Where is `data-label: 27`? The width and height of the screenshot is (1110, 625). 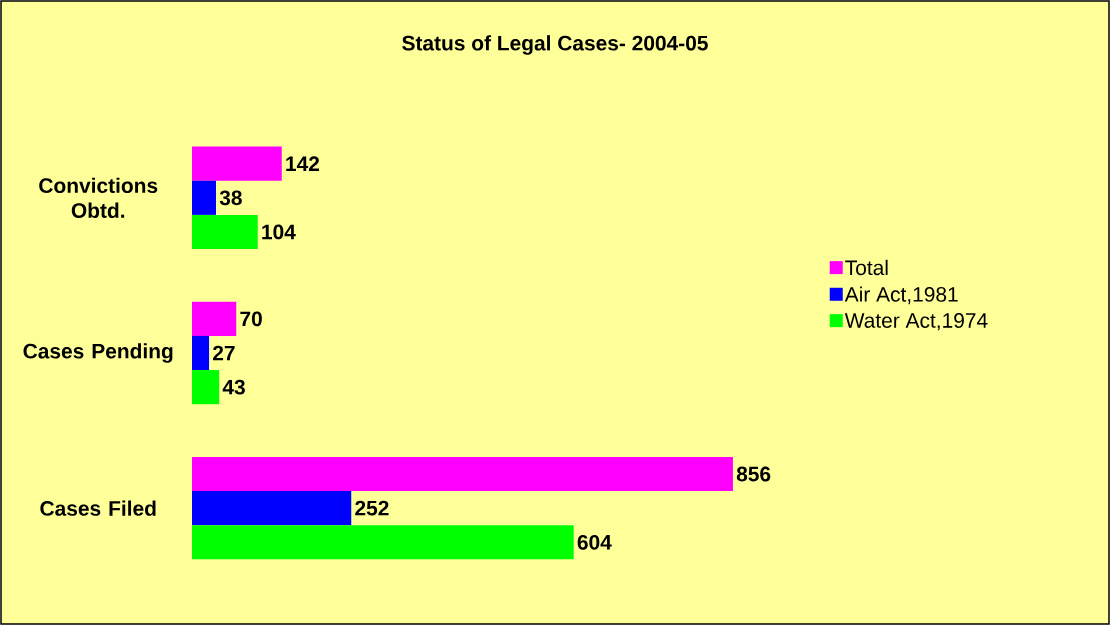
data-label: 27 is located at coordinates (223, 353).